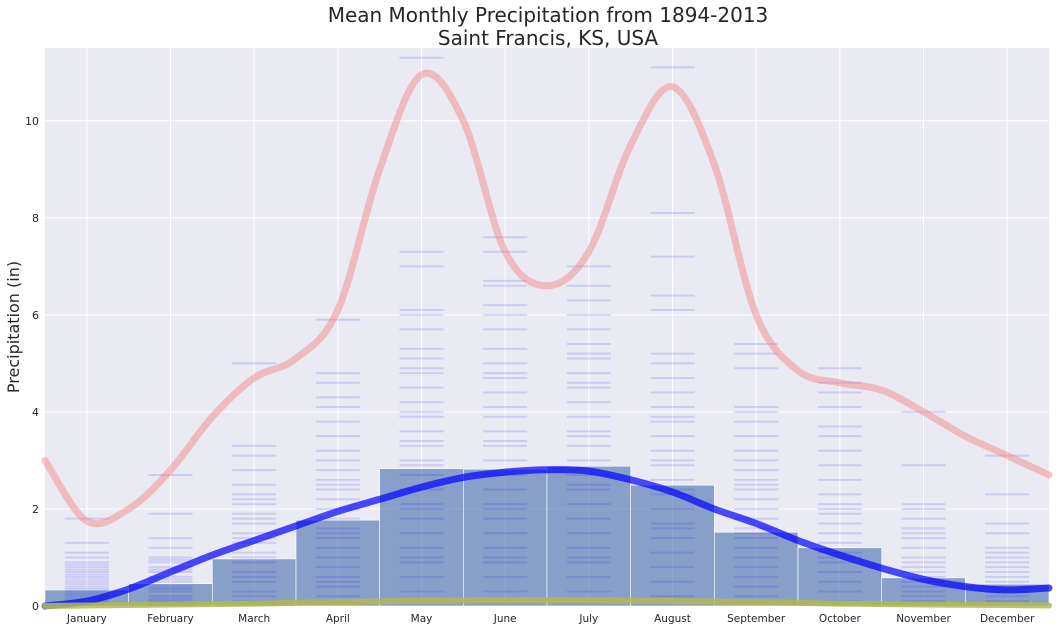 This screenshot has height=631, width=1056. I want to click on bar-april, so click(337, 563).